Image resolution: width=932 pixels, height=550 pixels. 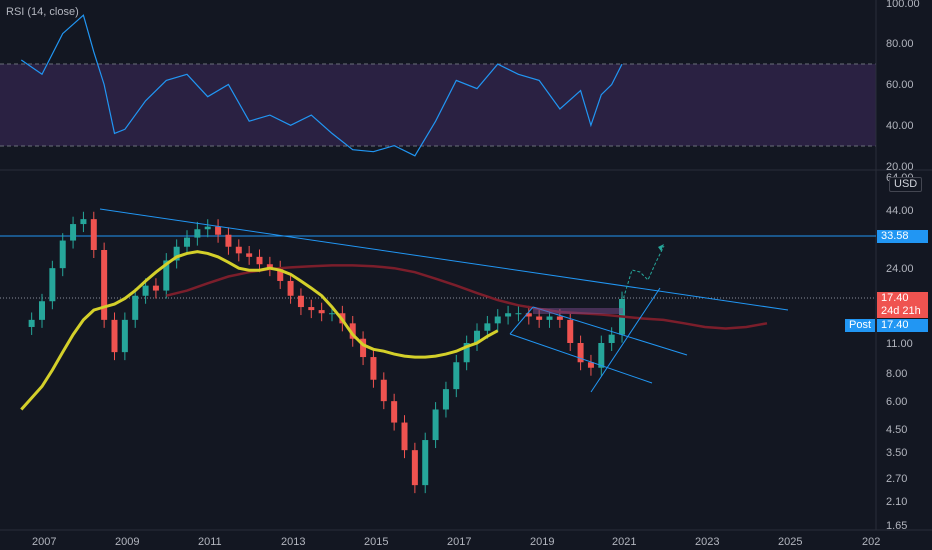 What do you see at coordinates (899, 344) in the screenshot?
I see `price-tick: 11.00` at bounding box center [899, 344].